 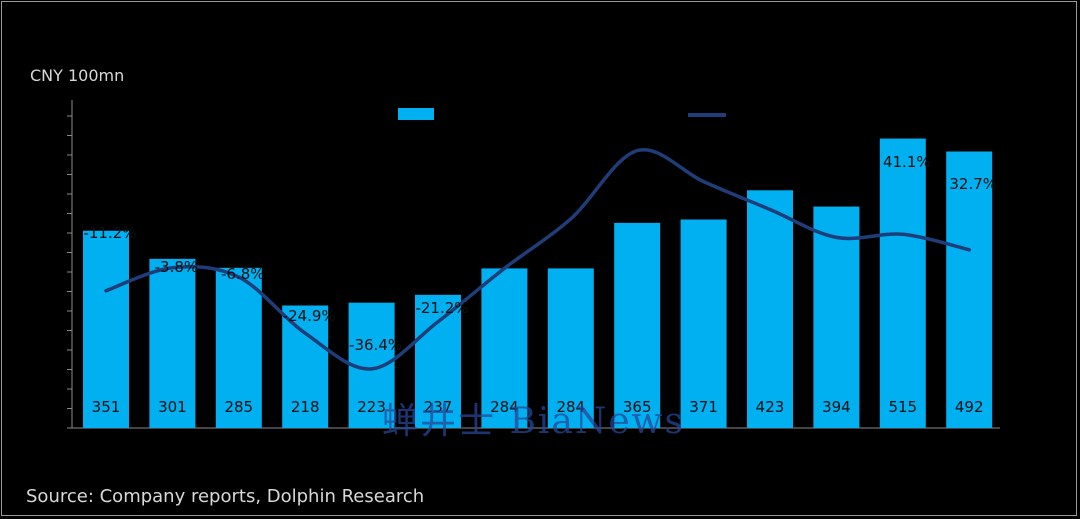 What do you see at coordinates (238, 407) in the screenshot?
I see `bar-value-label-2: 285` at bounding box center [238, 407].